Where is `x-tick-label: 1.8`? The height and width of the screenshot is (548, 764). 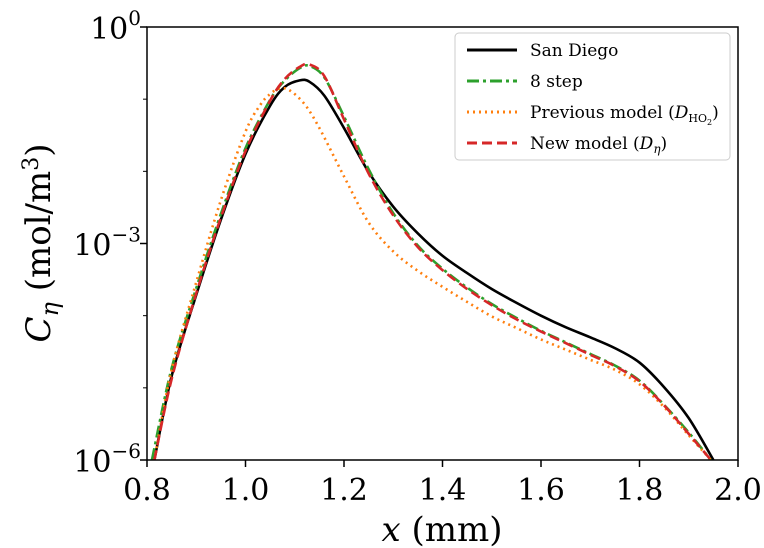 x-tick-label: 1.8 is located at coordinates (640, 490).